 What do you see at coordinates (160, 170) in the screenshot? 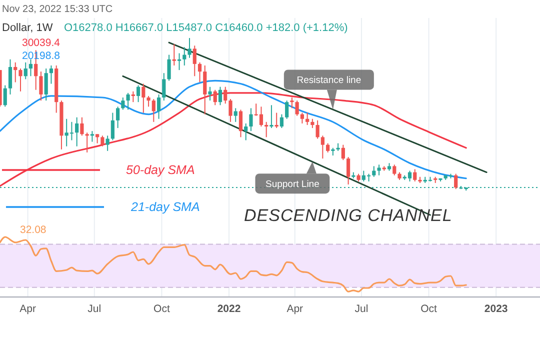
I see `series-label: 50-day SMA` at bounding box center [160, 170].